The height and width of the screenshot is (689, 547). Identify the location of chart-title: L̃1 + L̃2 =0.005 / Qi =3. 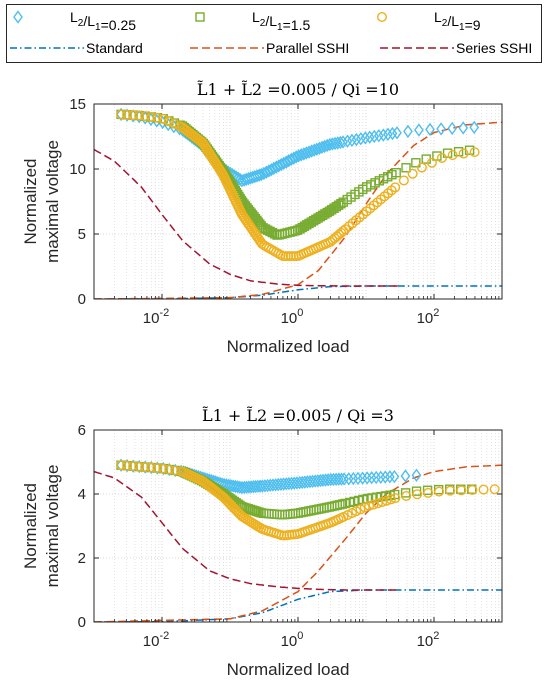
(298, 415).